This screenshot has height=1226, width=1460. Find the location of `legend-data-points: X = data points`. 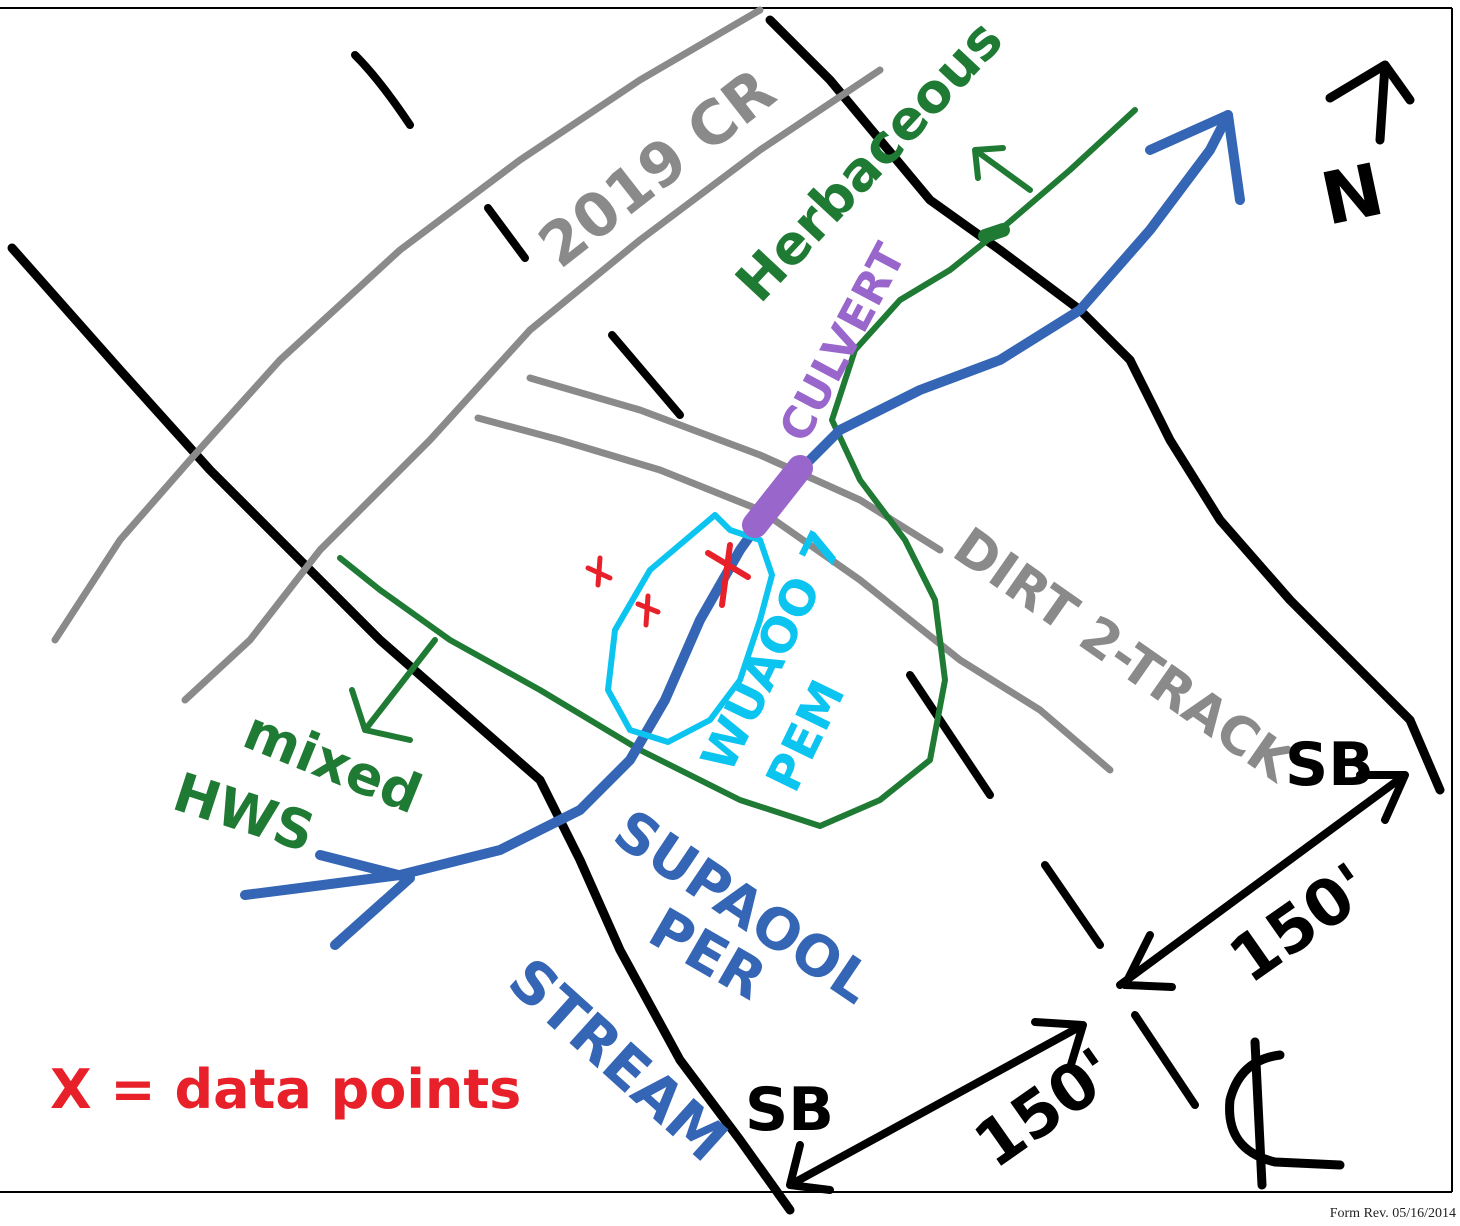

legend-data-points: X = data points is located at coordinates (285, 1089).